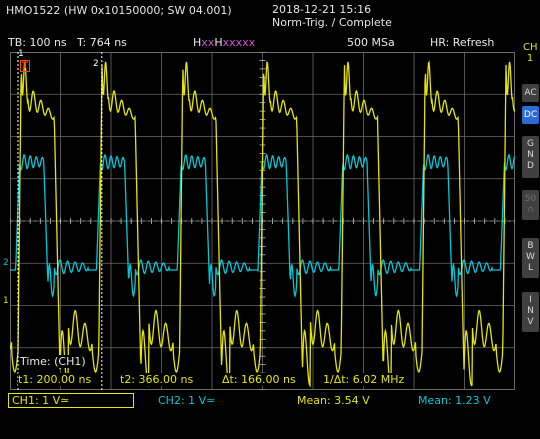 Image resolution: width=540 pixels, height=439 pixels. I want to click on zoom-h1: H, so click(197, 42).